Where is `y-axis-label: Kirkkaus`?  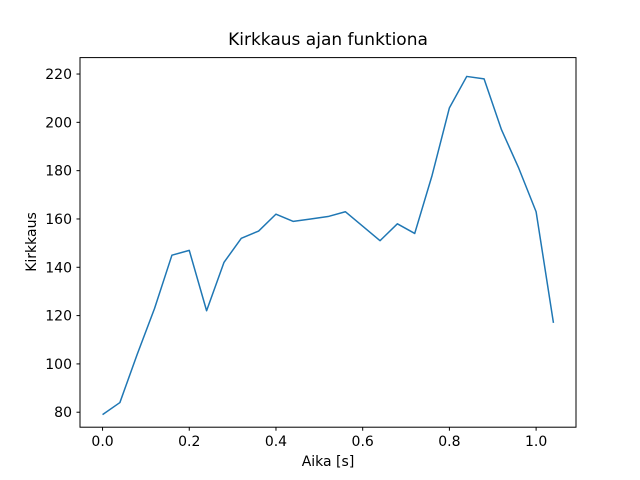 y-axis-label: Kirkkaus is located at coordinates (32, 242).